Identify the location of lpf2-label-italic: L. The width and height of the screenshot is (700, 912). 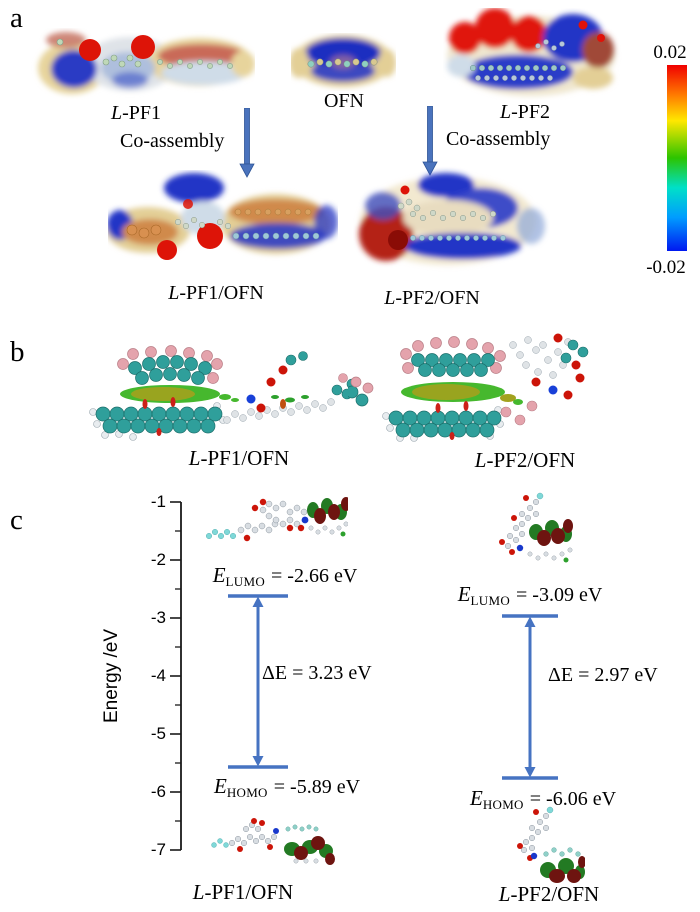
(505, 112).